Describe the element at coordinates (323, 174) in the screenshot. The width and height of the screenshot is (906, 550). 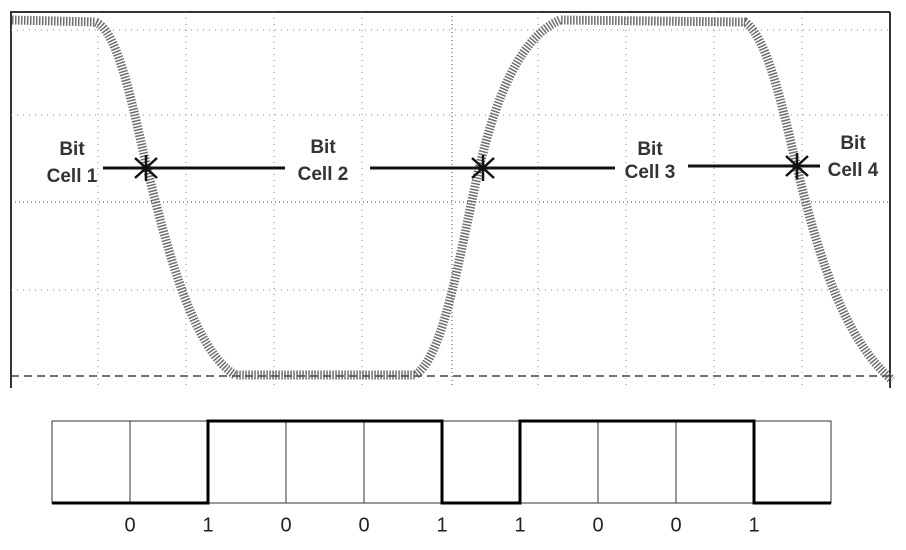
I see `cell-label-line2: Cell 2` at that location.